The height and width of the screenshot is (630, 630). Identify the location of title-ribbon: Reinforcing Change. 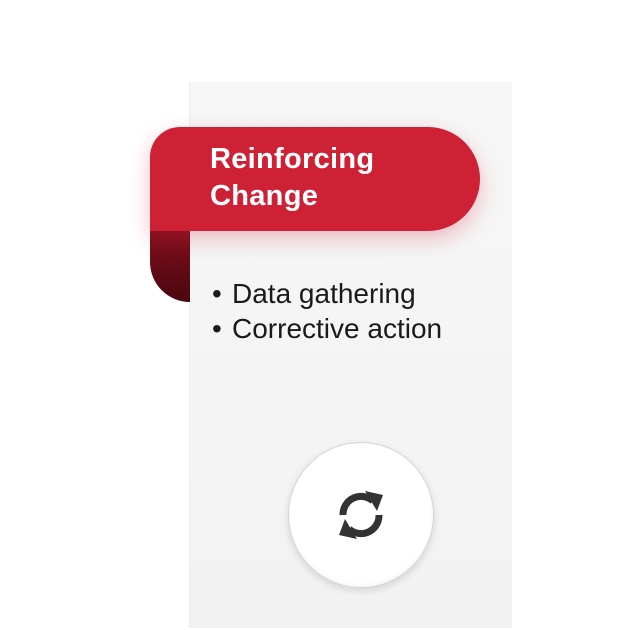
(315, 179).